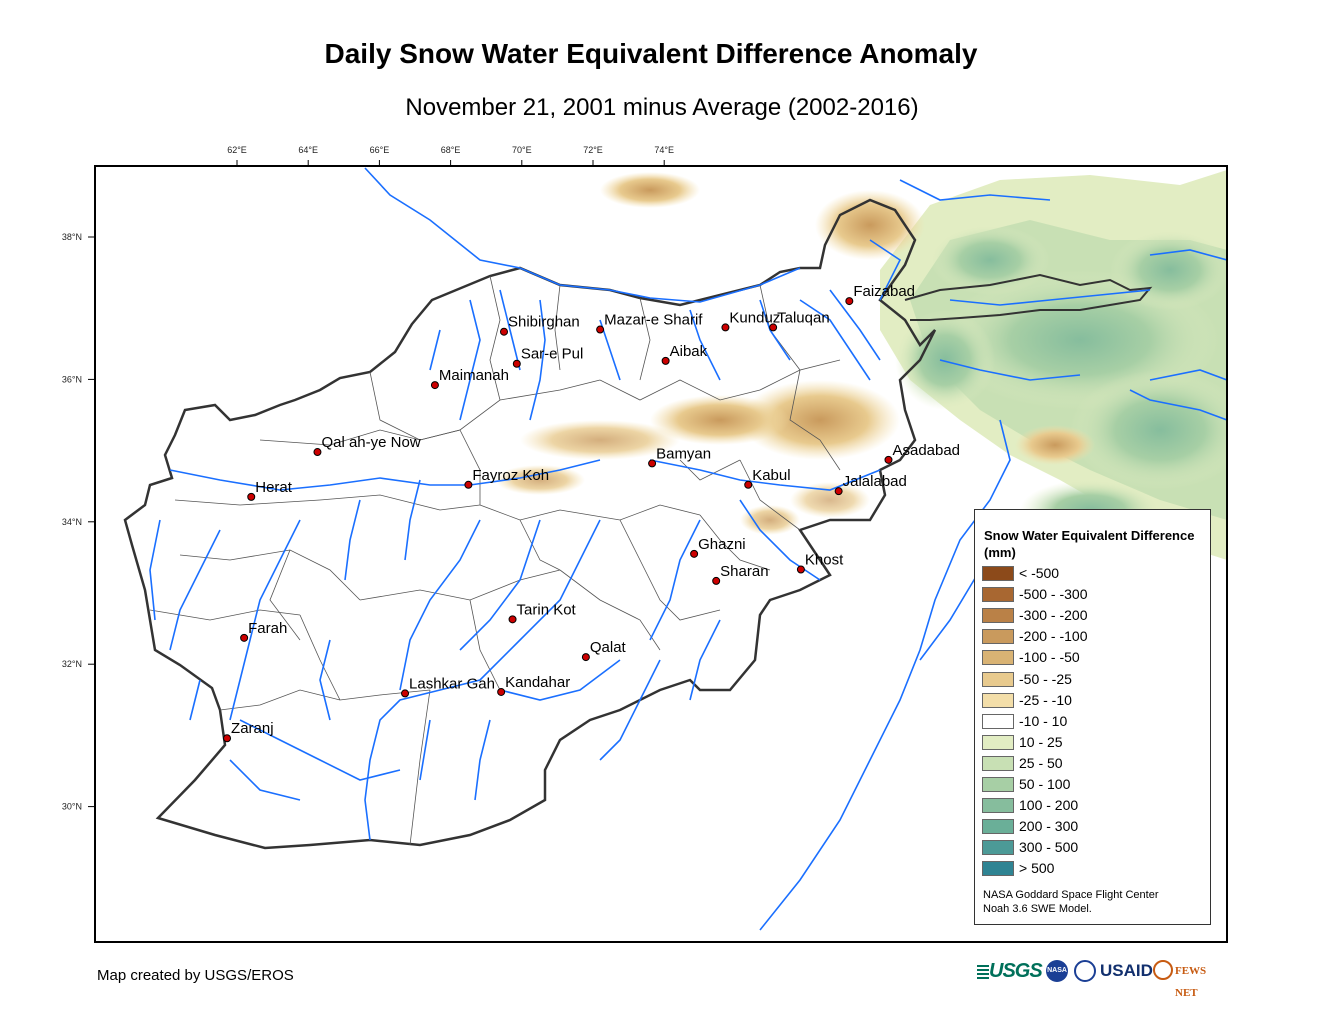  What do you see at coordinates (474, 375) in the screenshot?
I see `city-label: Maimanah` at bounding box center [474, 375].